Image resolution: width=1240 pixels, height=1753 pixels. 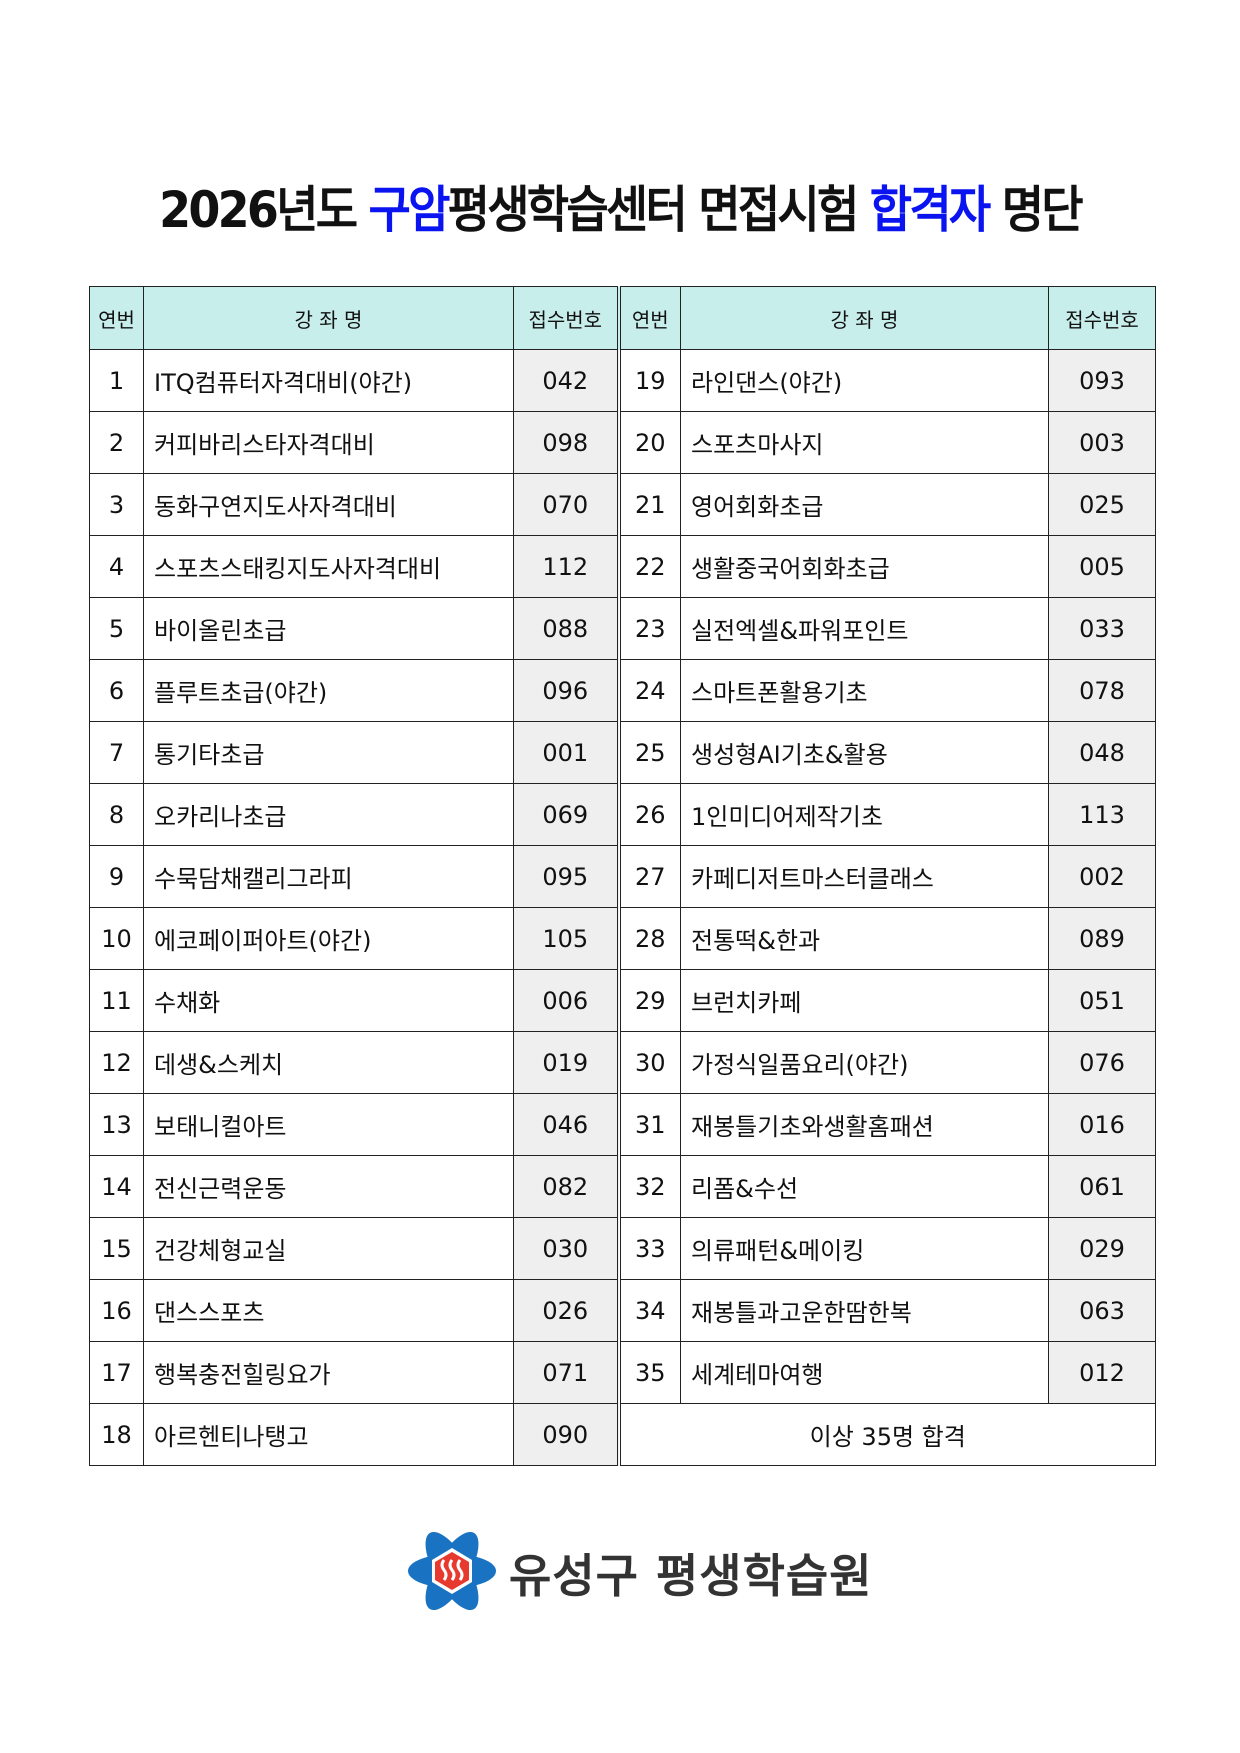 What do you see at coordinates (648, 566) in the screenshot?
I see `row-number: 22` at bounding box center [648, 566].